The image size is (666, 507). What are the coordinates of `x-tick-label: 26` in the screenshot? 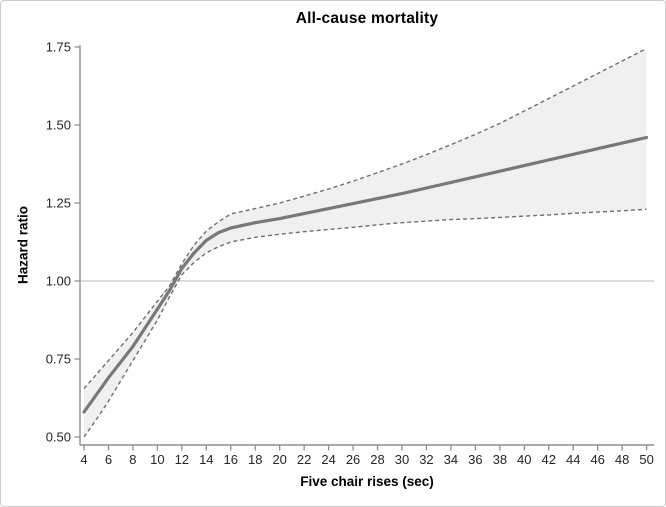 It's located at (353, 459).